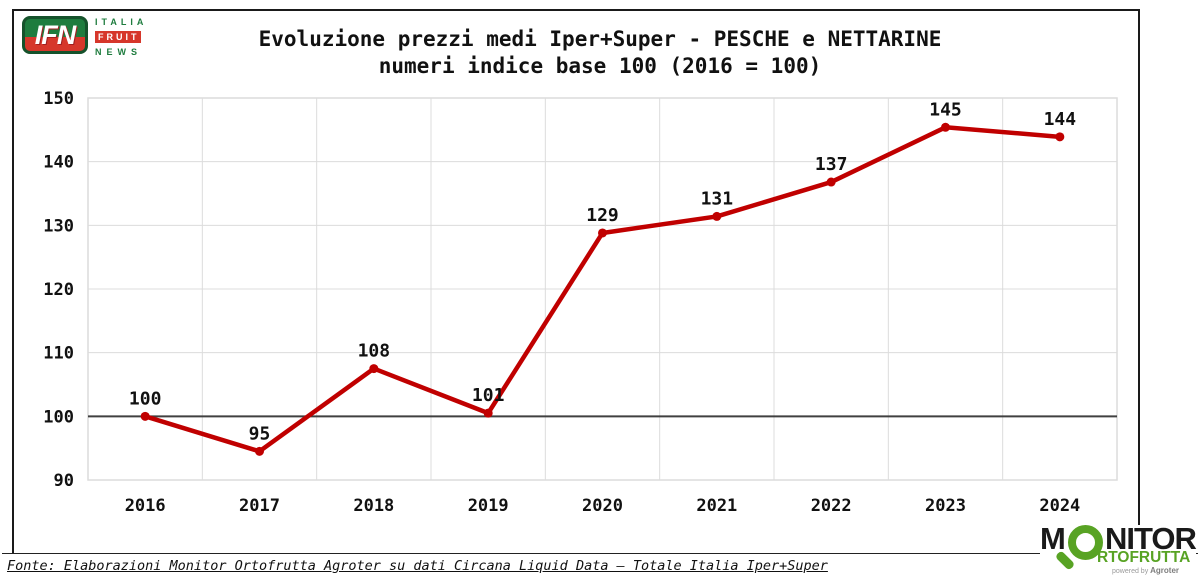 The image size is (1200, 580). What do you see at coordinates (58, 354) in the screenshot?
I see `y-axis-tick-label: 110` at bounding box center [58, 354].